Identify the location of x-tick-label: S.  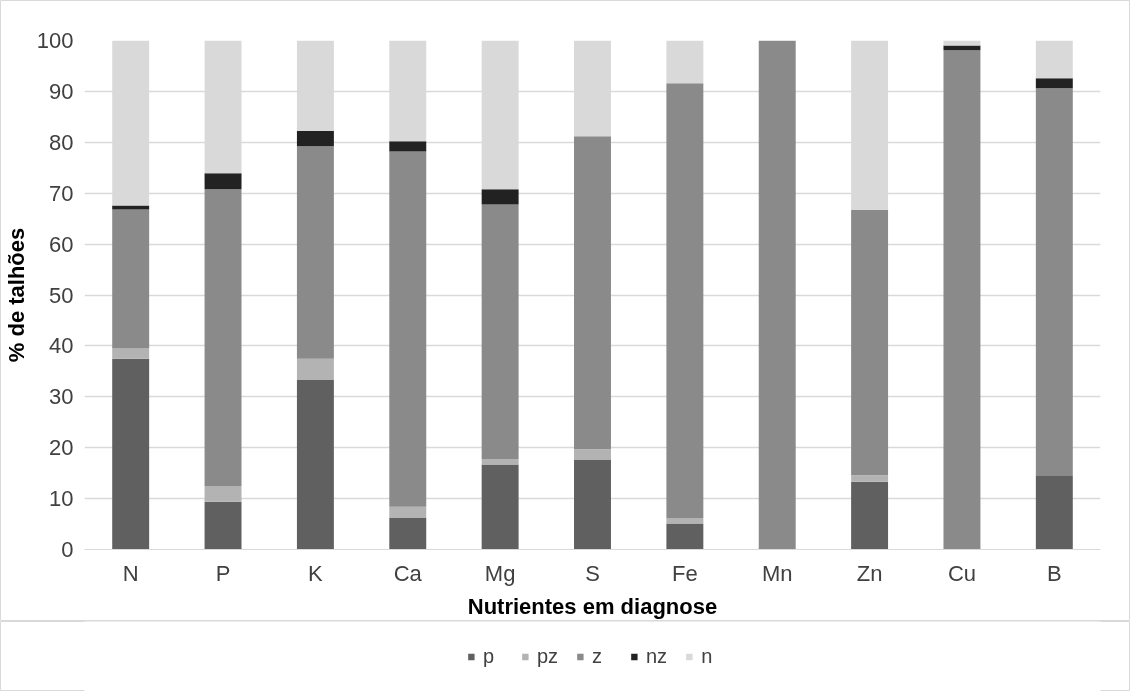
(592, 573).